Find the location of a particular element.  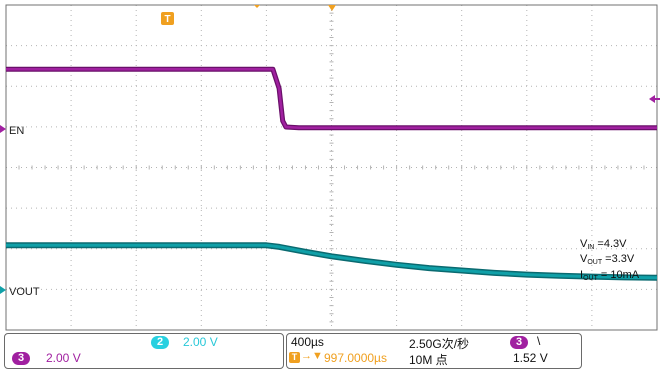

sample-rate: 2.50G次/秒 is located at coordinates (439, 343).